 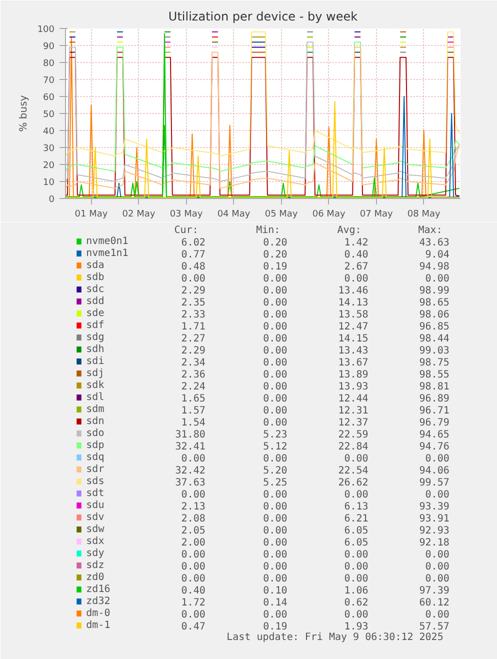 What do you see at coordinates (95, 553) in the screenshot?
I see `legend-label: sdy` at bounding box center [95, 553].